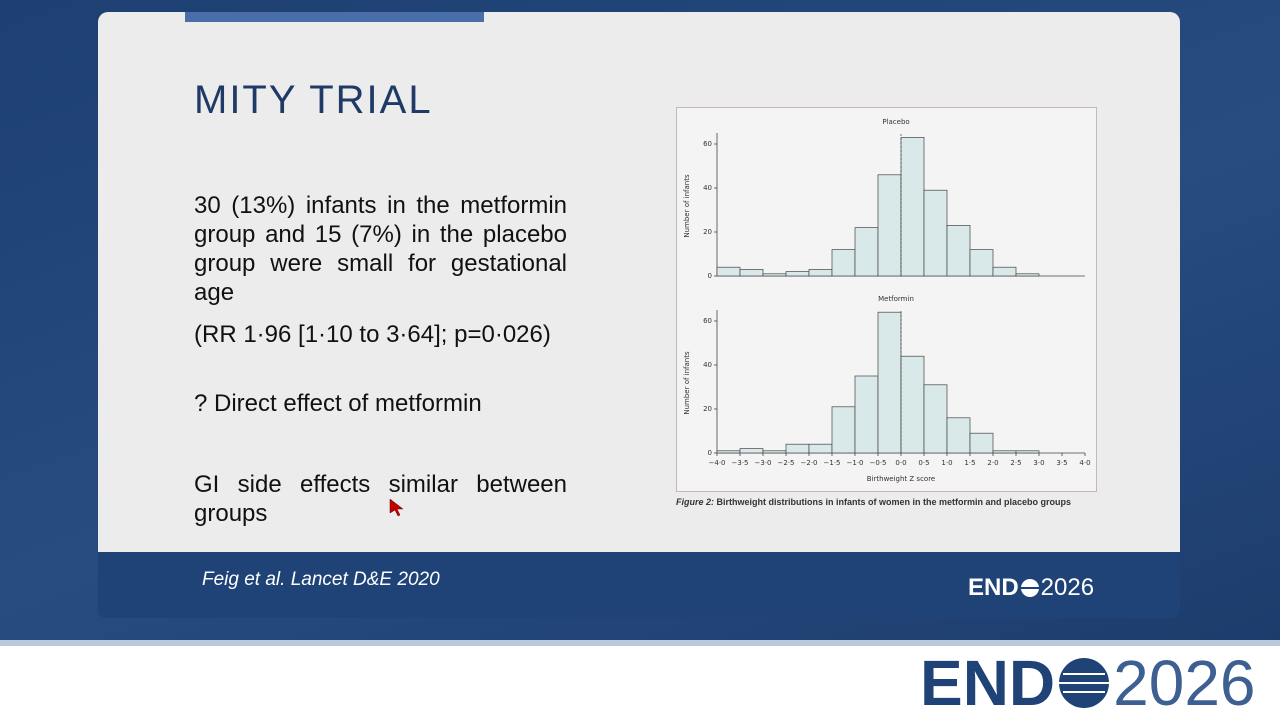  What do you see at coordinates (992, 463) in the screenshot?
I see `x-tick-label: 2·0` at bounding box center [992, 463].